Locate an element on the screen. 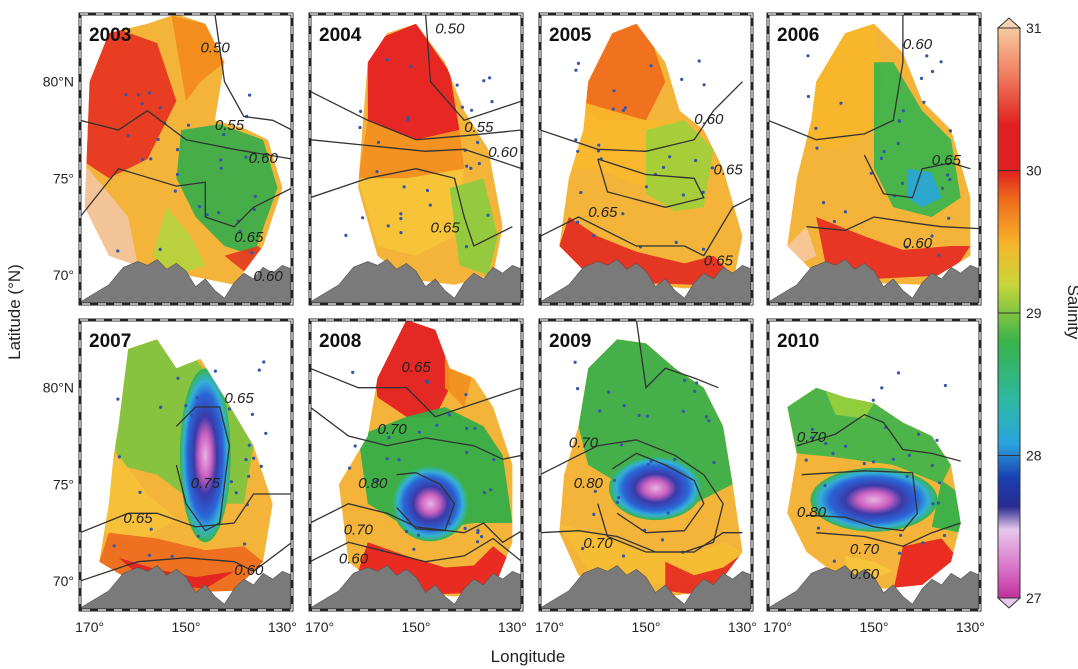  colorbar-tick-label: 28 is located at coordinates (1034, 456).